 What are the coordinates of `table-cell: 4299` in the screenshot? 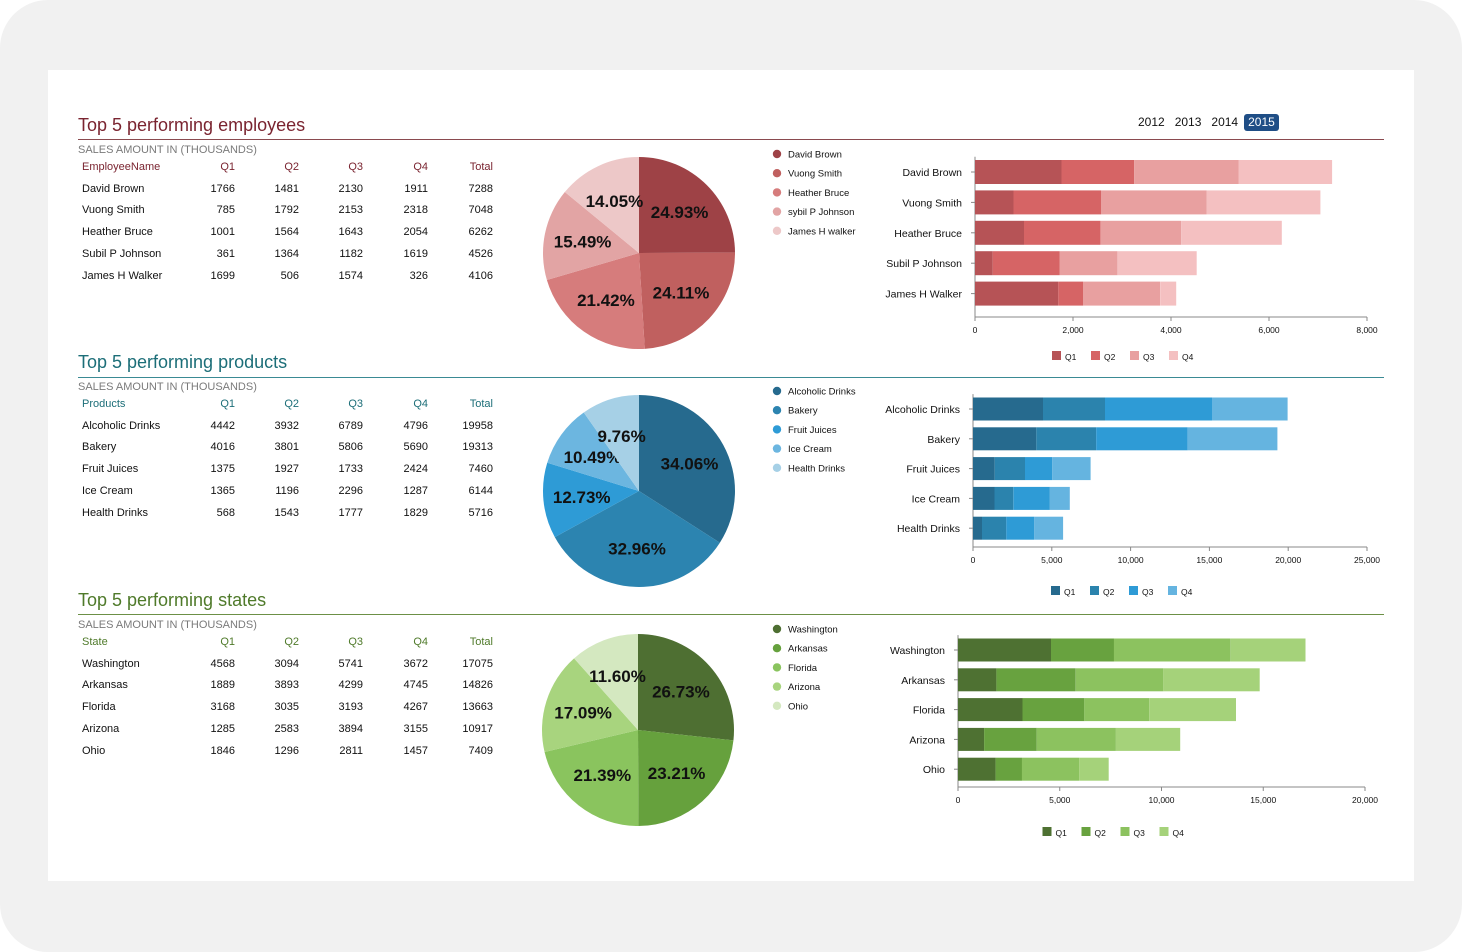 It's located at (350, 685).